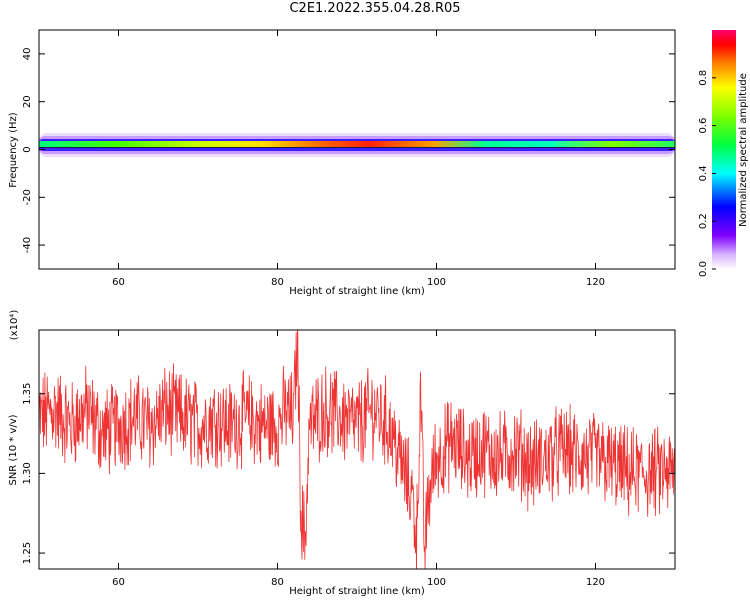  Describe the element at coordinates (436, 282) in the screenshot. I see `heatmap-x-tick-label: 100` at that location.